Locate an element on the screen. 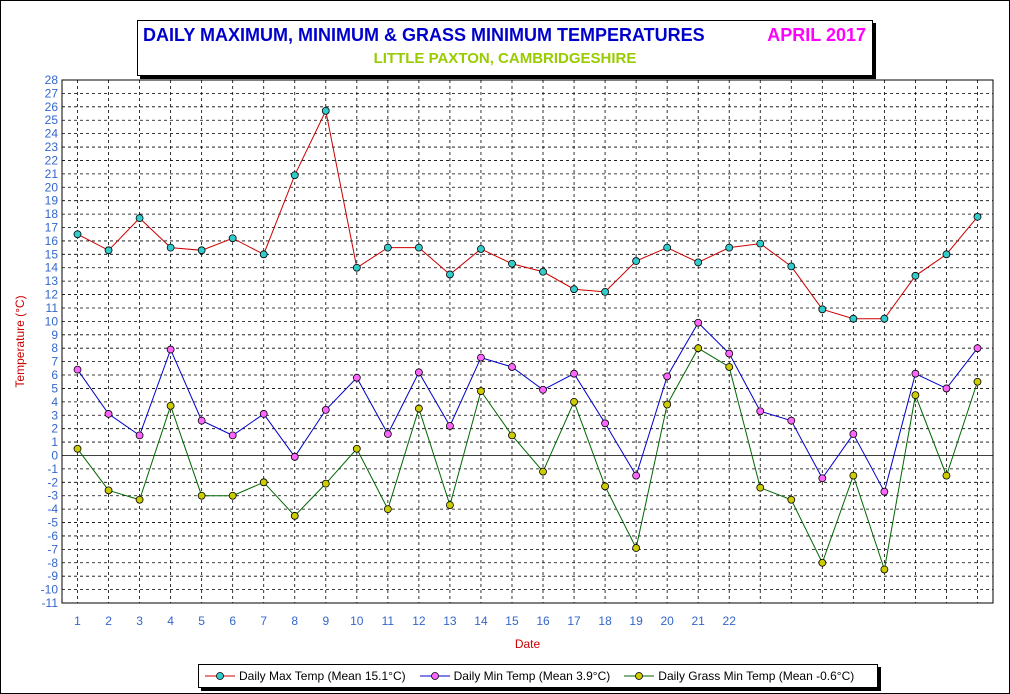 This screenshot has width=1010, height=694. y-tick-label: 22 is located at coordinates (52, 160).